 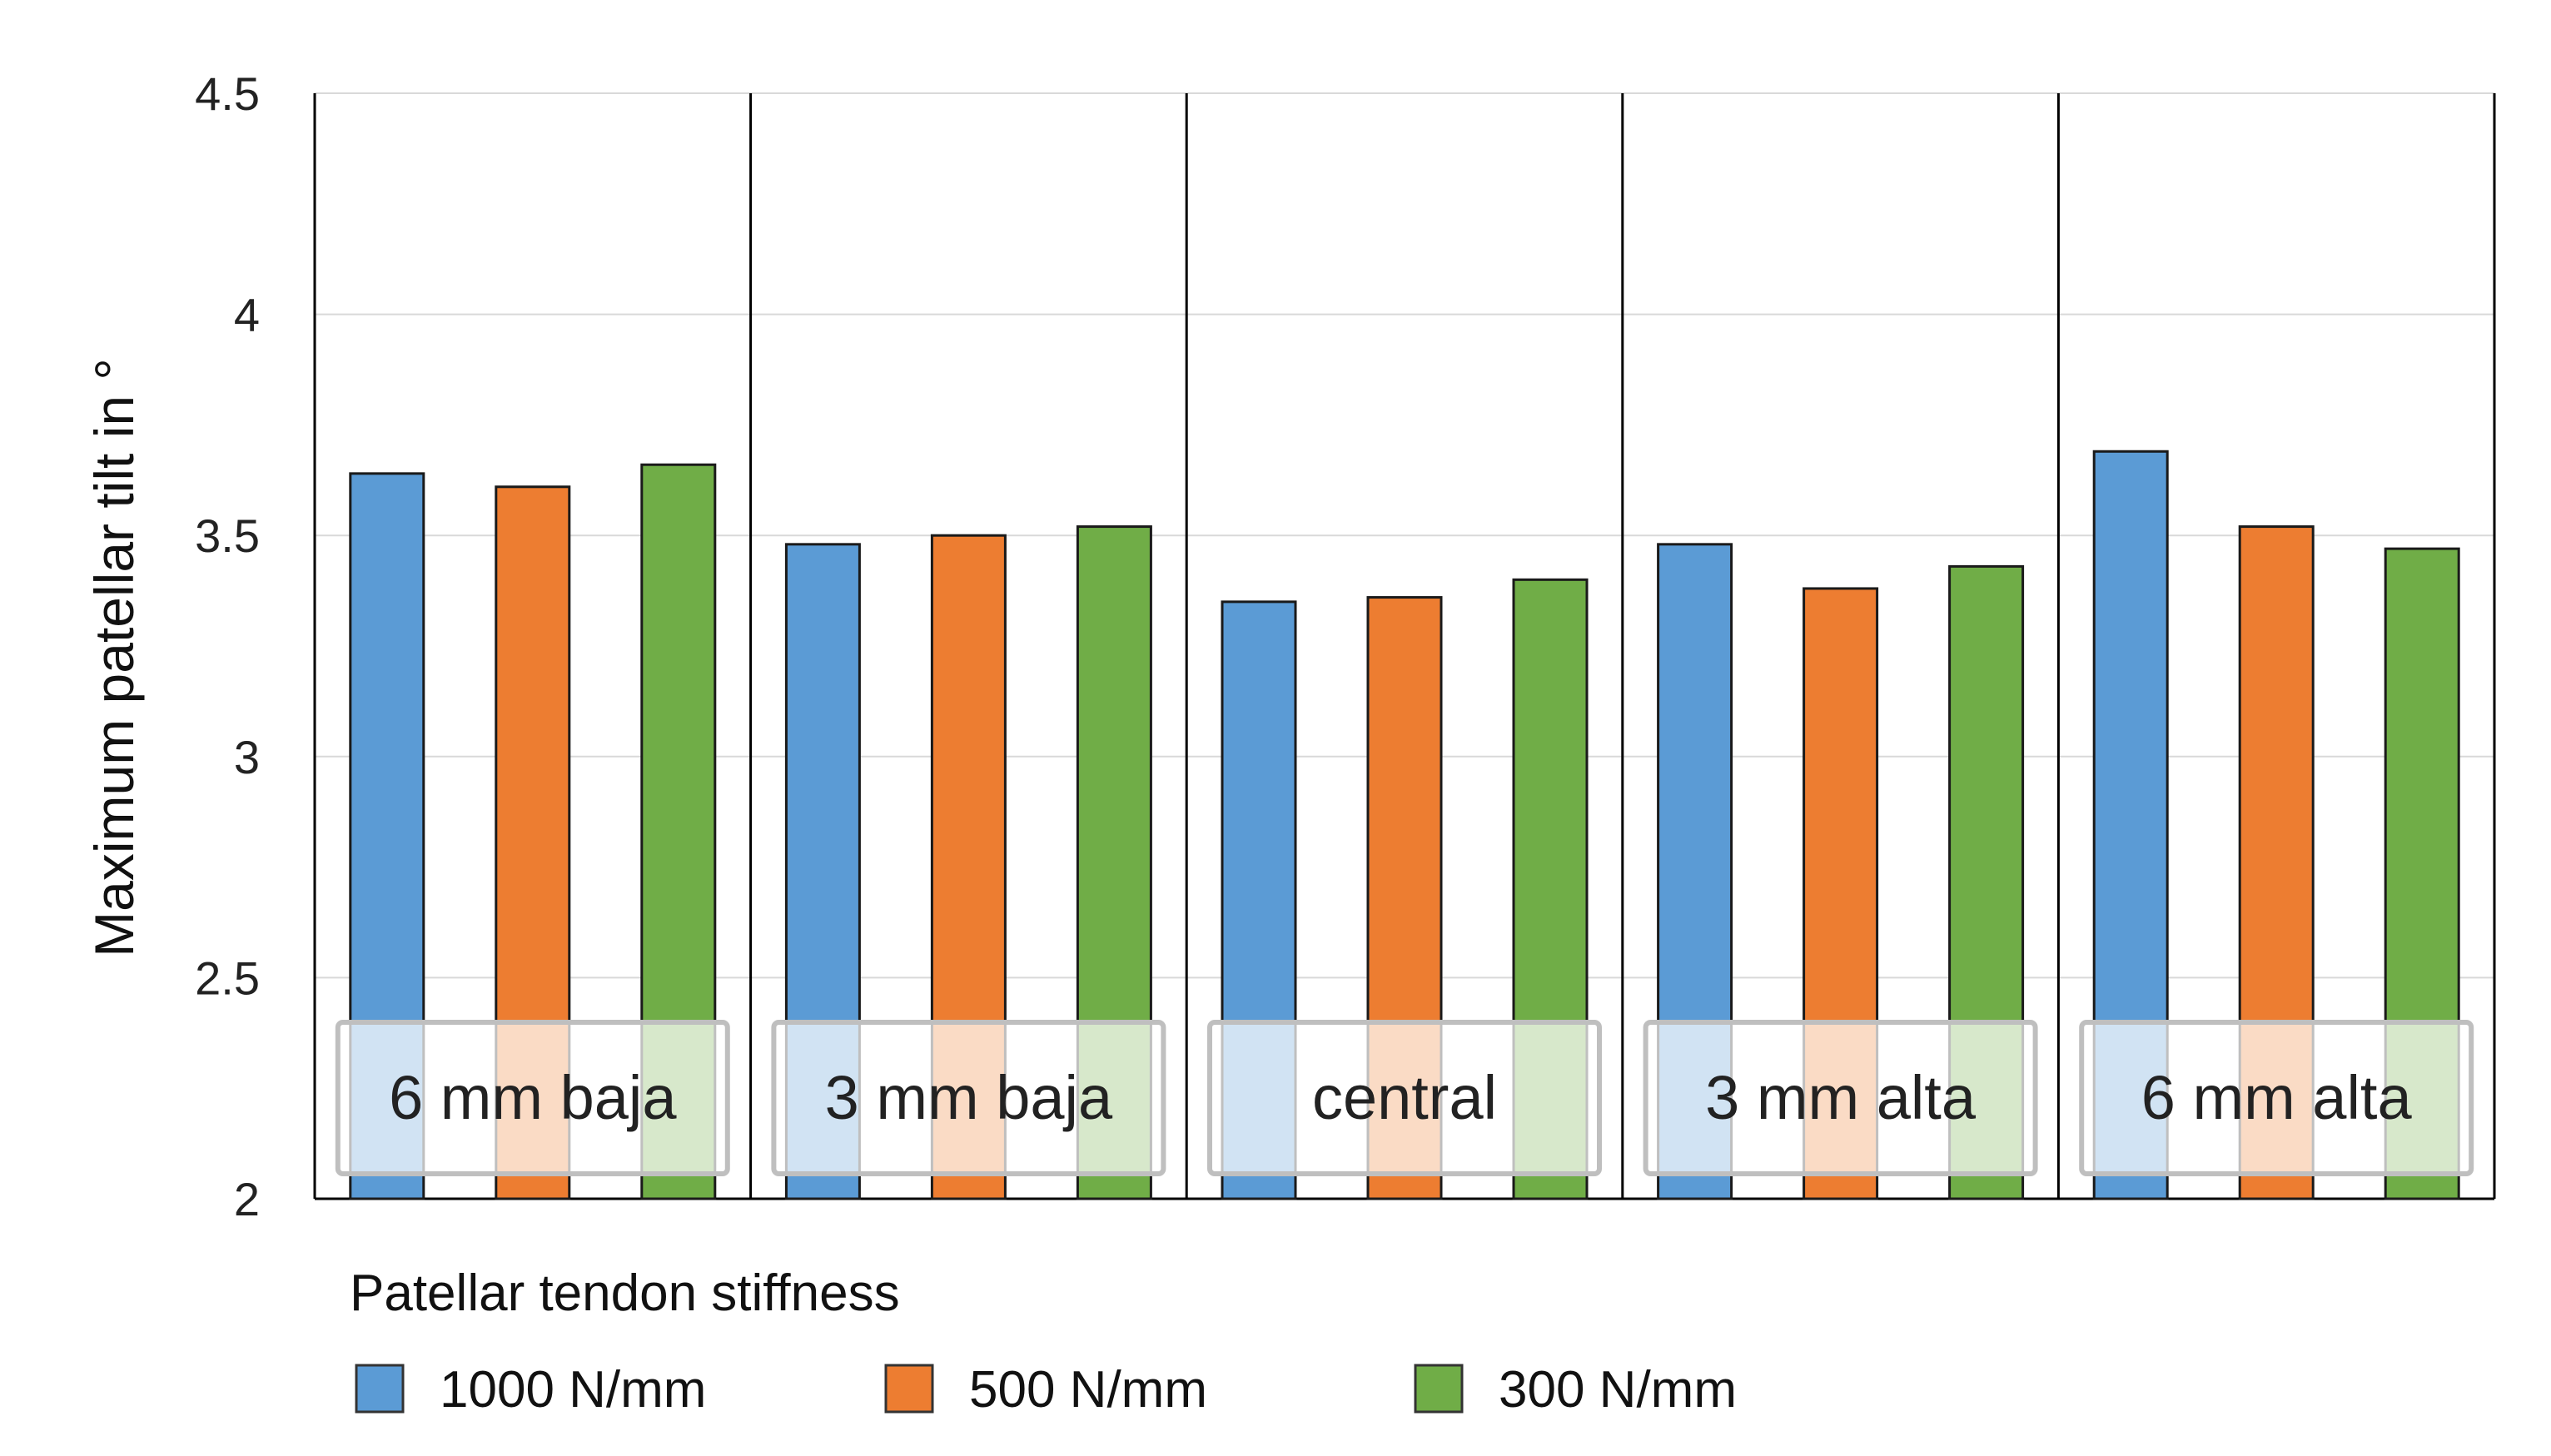 I want to click on category-label: 3 mm alta, so click(x=1841, y=1097).